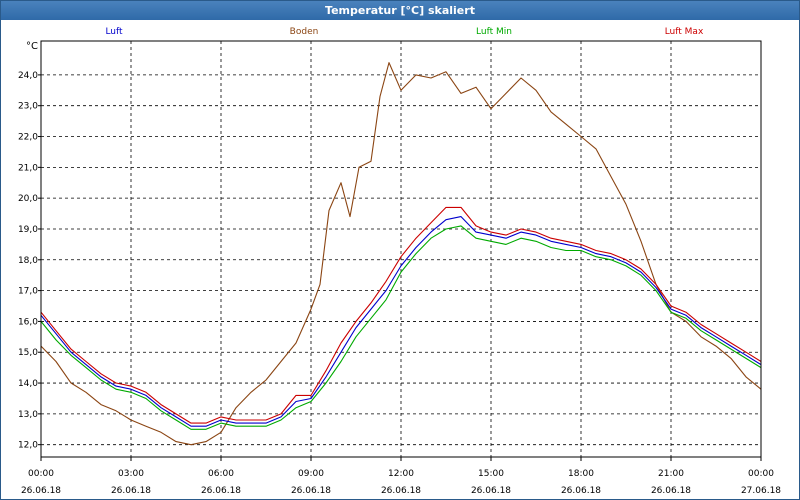  What do you see at coordinates (684, 32) in the screenshot?
I see `legend-entry-luft-max: Luft Max` at bounding box center [684, 32].